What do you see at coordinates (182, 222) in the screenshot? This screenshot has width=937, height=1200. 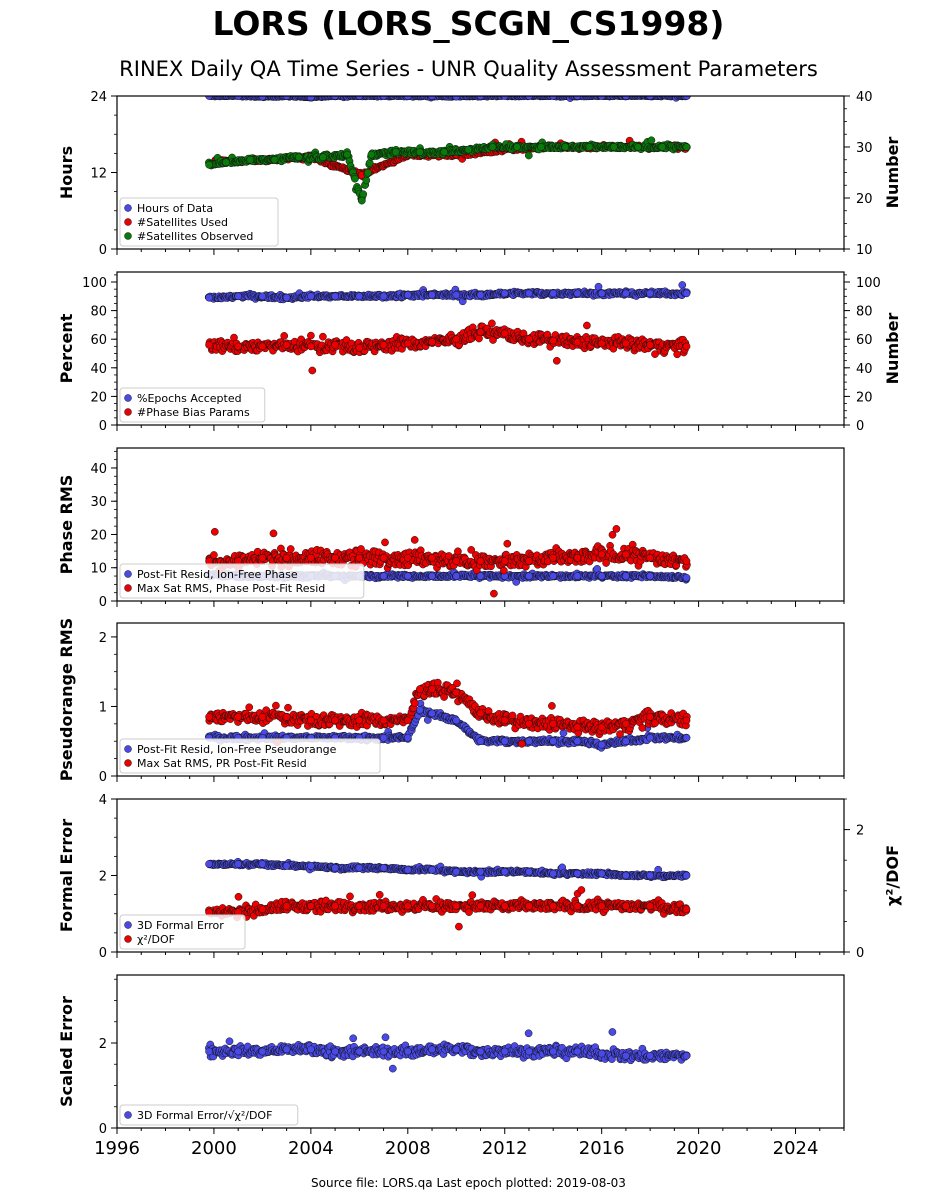 I see `legend-label: #Satellites Used` at bounding box center [182, 222].